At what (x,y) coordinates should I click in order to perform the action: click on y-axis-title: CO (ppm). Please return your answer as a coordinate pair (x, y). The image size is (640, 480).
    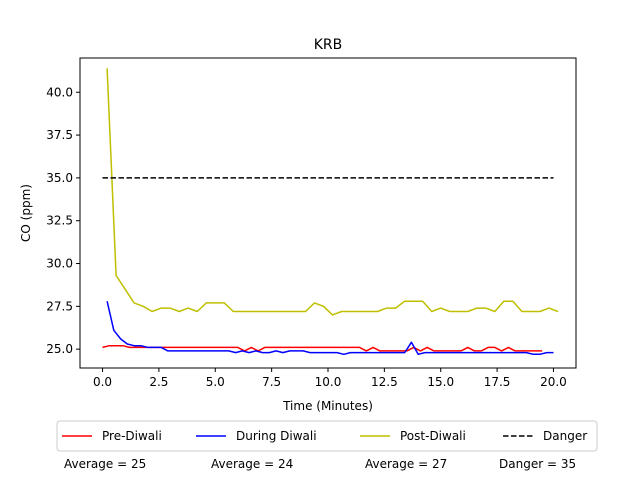
    Looking at the image, I should click on (26, 213).